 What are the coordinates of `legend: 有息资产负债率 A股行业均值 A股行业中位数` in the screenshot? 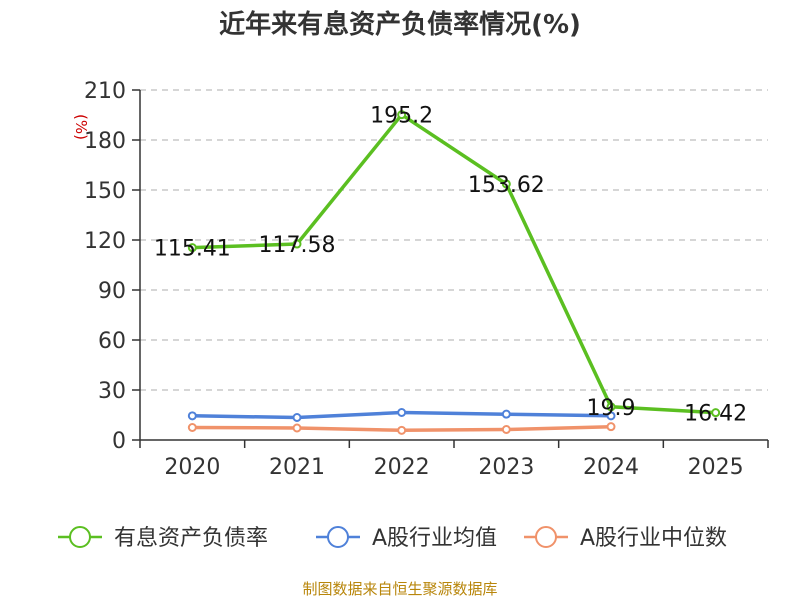 It's located at (392, 538).